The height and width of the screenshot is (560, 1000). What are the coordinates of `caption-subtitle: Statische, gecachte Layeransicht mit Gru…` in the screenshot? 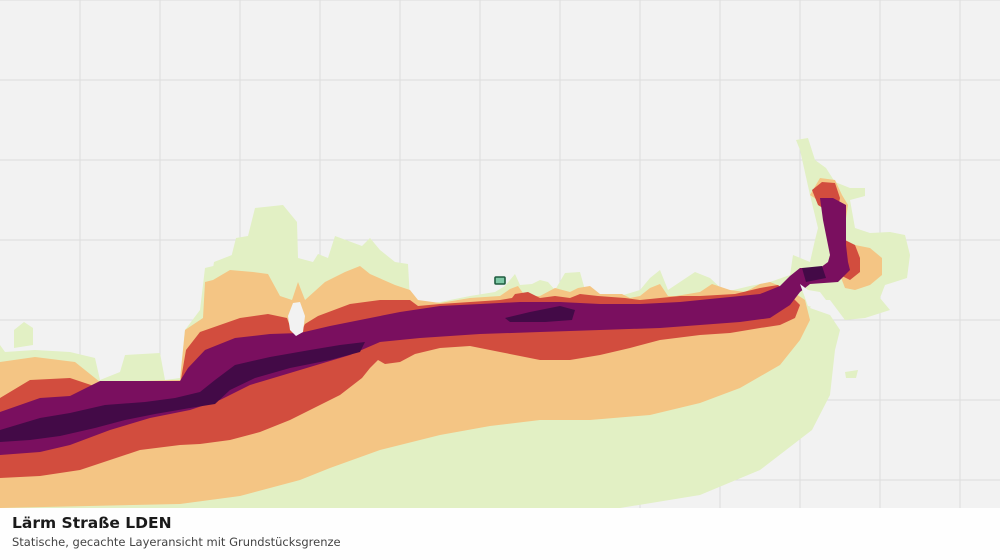 It's located at (176, 542).